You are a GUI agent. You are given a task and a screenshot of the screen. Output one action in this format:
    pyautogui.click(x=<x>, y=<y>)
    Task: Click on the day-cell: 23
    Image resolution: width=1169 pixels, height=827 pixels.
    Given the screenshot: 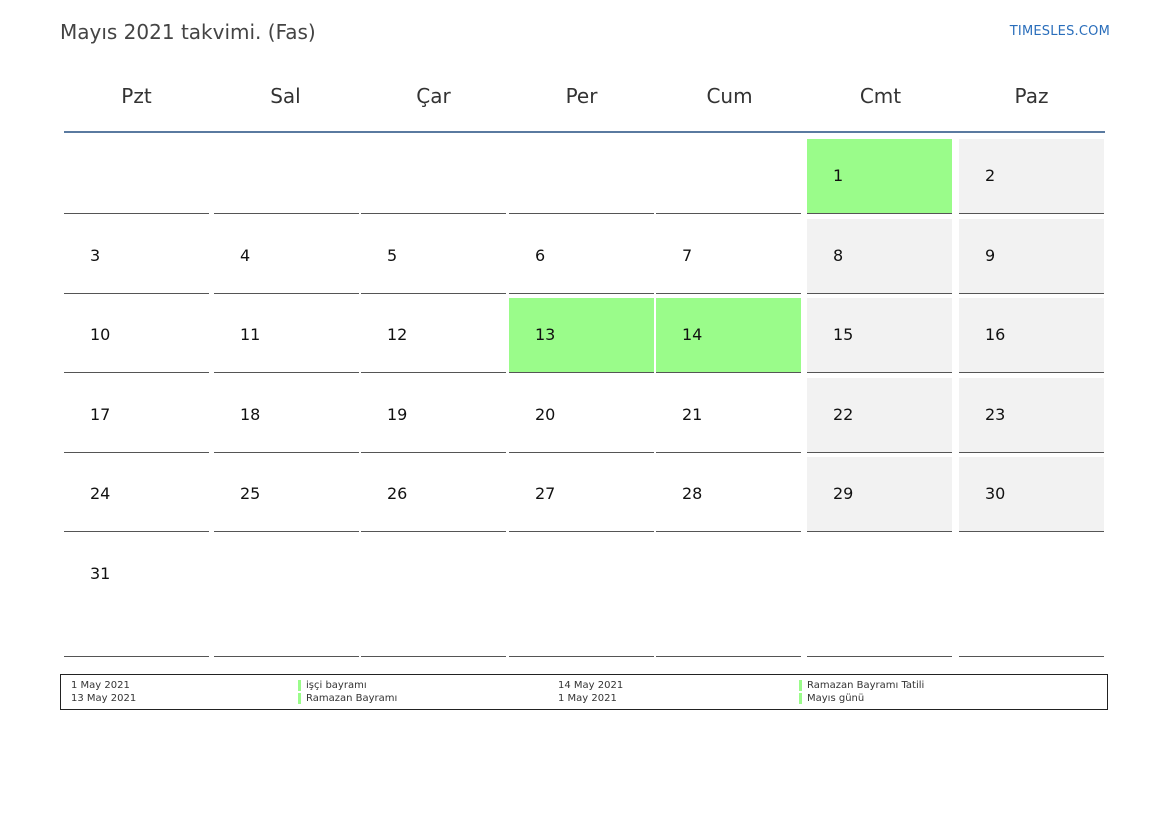 What is the action you would take?
    pyautogui.click(x=1031, y=415)
    